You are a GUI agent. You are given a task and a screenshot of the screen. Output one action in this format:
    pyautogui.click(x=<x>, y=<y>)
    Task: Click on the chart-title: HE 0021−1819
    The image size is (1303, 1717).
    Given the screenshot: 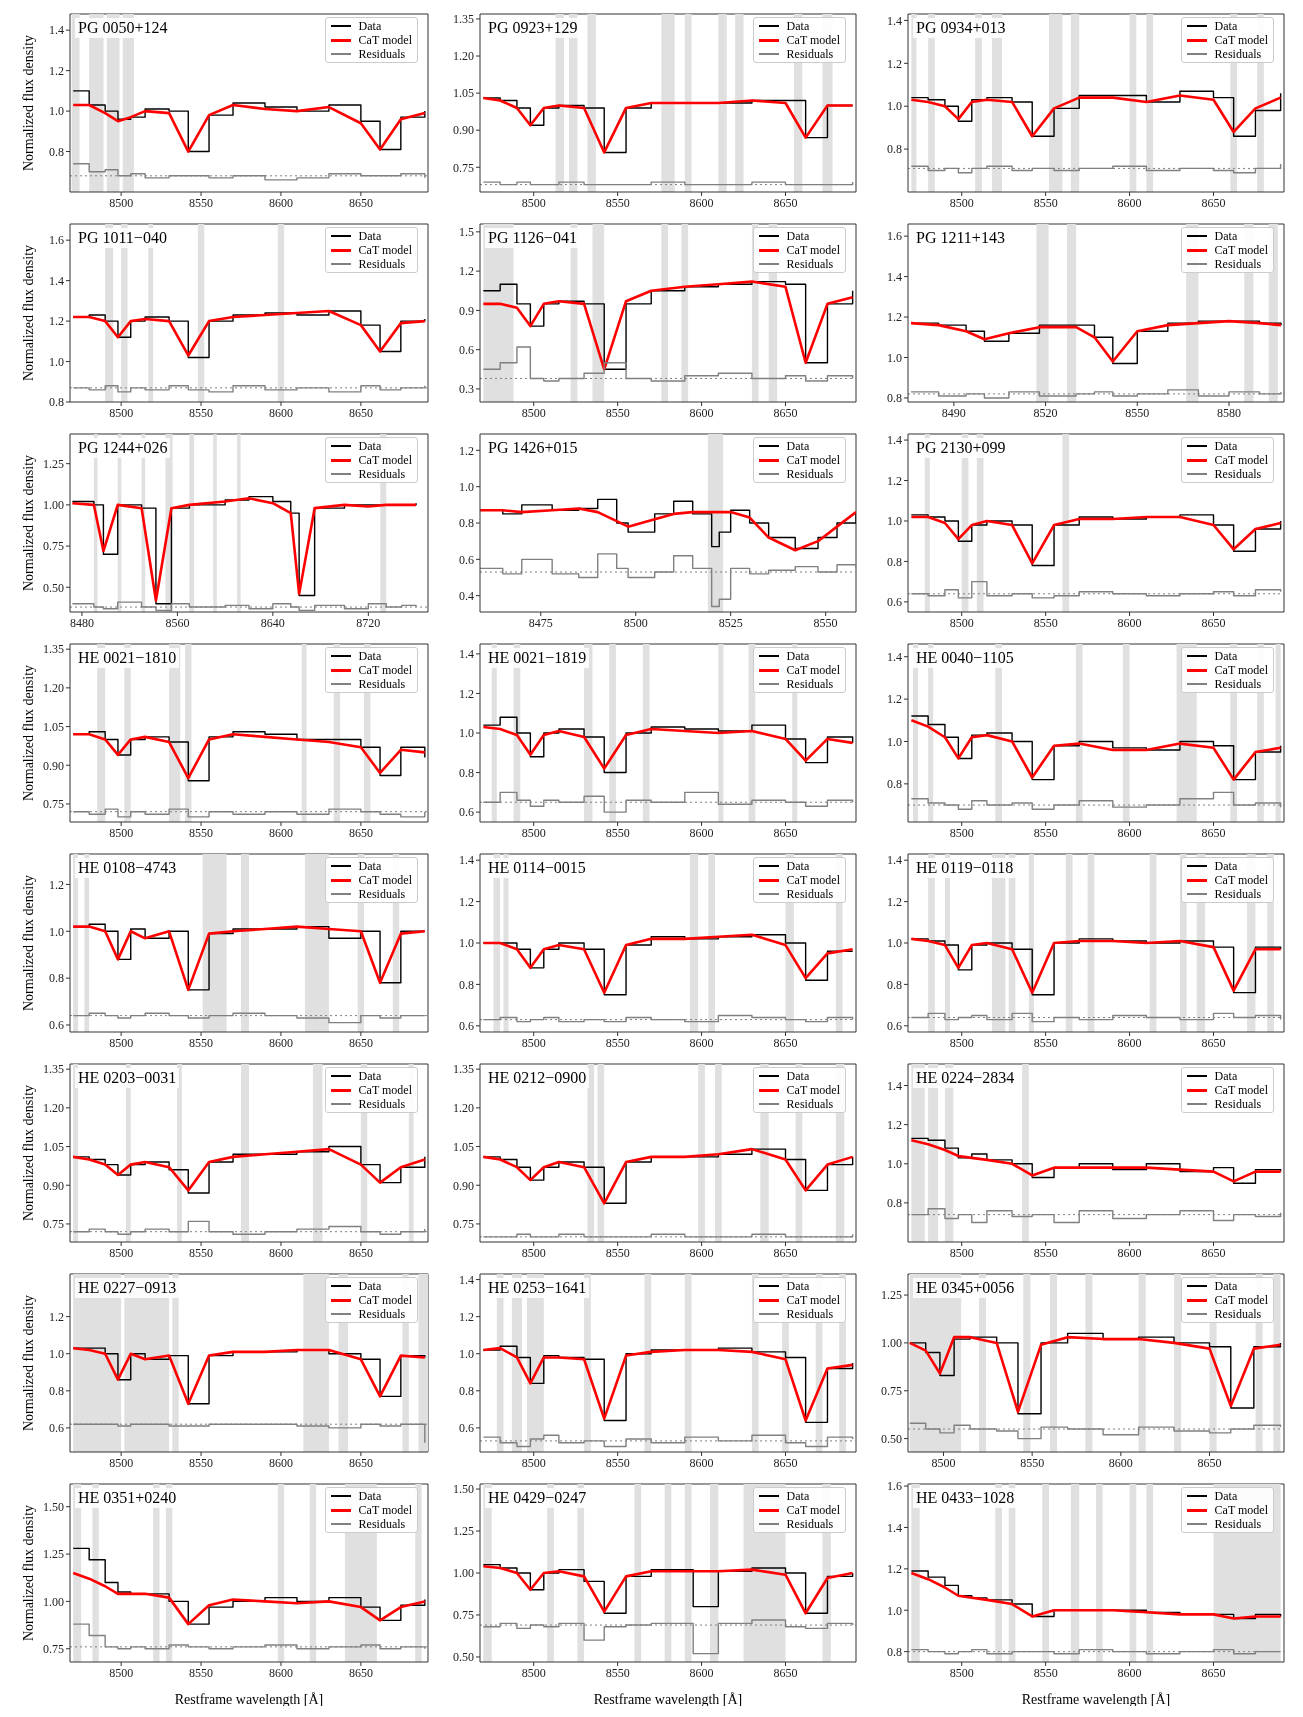 What is the action you would take?
    pyautogui.click(x=537, y=658)
    